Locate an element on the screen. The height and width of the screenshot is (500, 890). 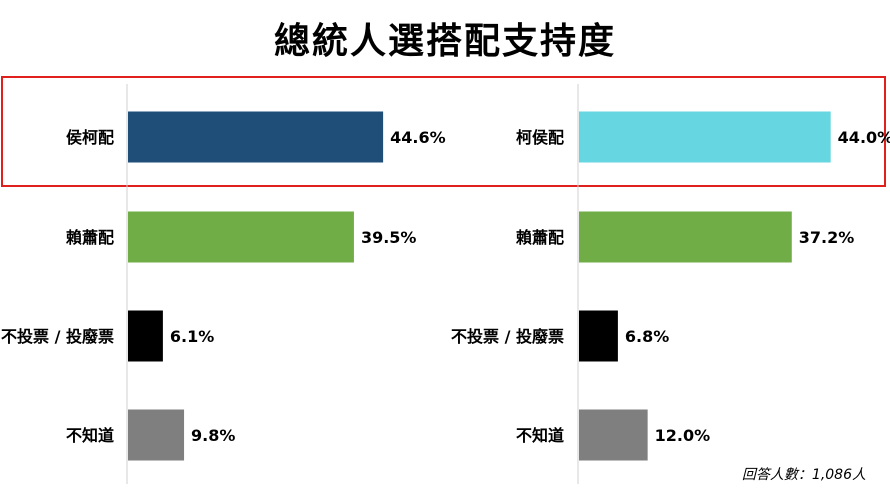
value-label: 39.5% is located at coordinates (389, 237).